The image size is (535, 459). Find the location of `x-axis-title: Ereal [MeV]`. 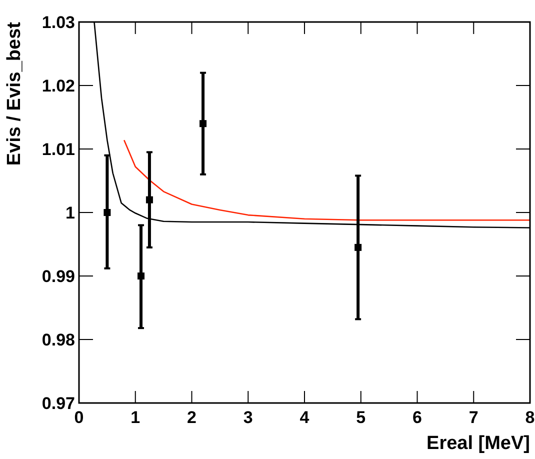

x-axis-title: Ereal [MeV] is located at coordinates (478, 443).